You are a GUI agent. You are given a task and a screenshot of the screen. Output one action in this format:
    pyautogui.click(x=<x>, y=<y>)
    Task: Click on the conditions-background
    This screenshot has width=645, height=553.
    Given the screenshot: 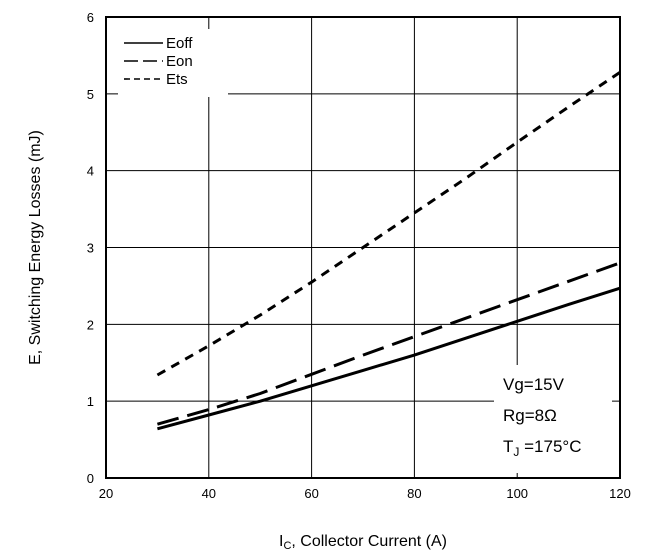 What is the action you would take?
    pyautogui.click(x=553, y=419)
    